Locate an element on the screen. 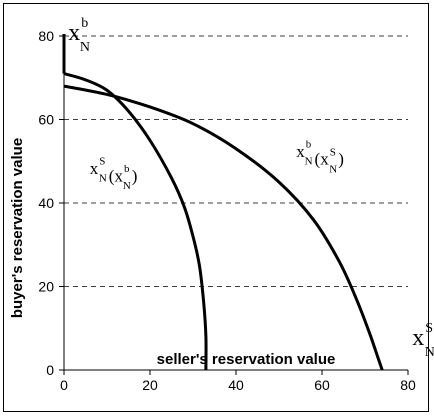  x-tick-label-3: 60 is located at coordinates (322, 385).